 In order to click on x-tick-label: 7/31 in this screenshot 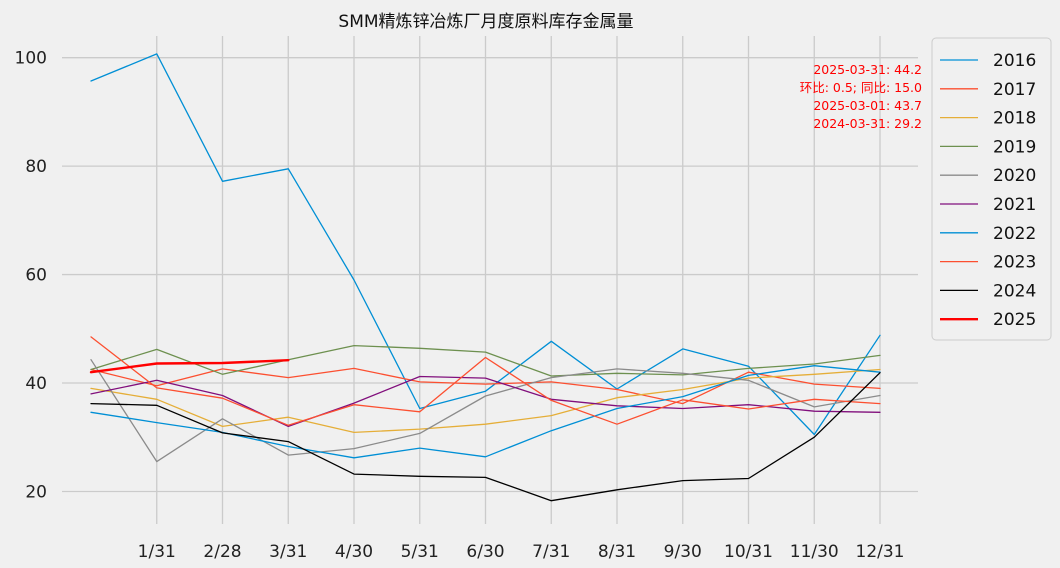, I will do `click(551, 552)`.